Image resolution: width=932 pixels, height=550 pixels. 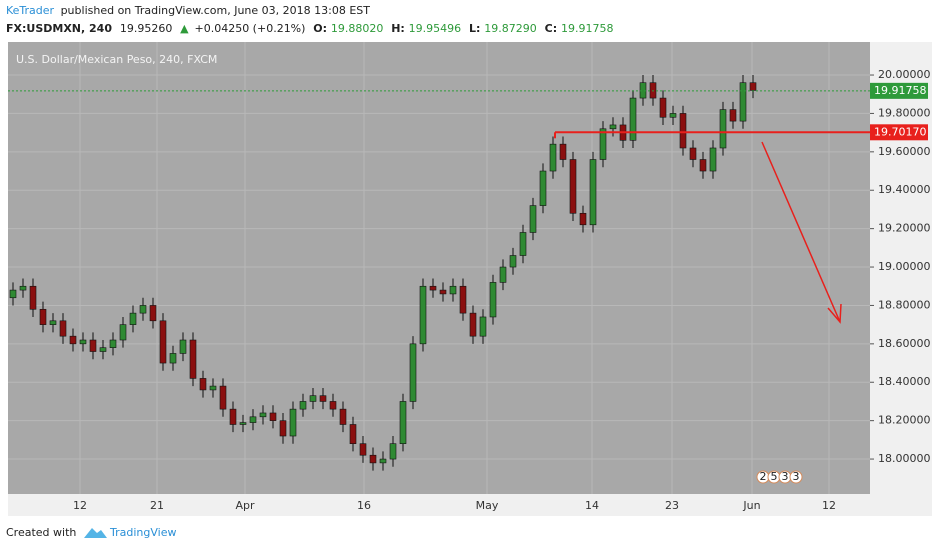 What do you see at coordinates (904, 304) in the screenshot?
I see `y-tick-label: 18.80000` at bounding box center [904, 304].